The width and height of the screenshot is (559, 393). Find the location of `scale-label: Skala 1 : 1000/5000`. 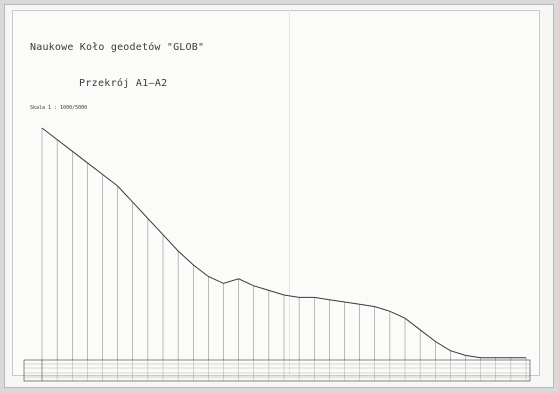

scale-label: Skala 1 : 1000/5000 is located at coordinates (59, 108).